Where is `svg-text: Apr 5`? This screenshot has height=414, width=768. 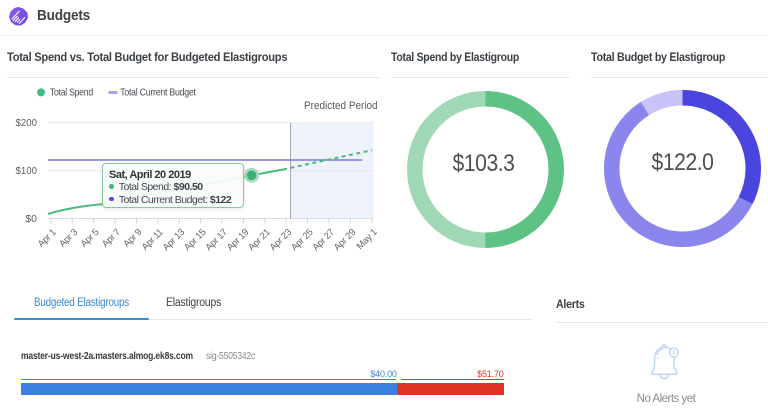 svg-text: Apr 5 is located at coordinates (90, 238).